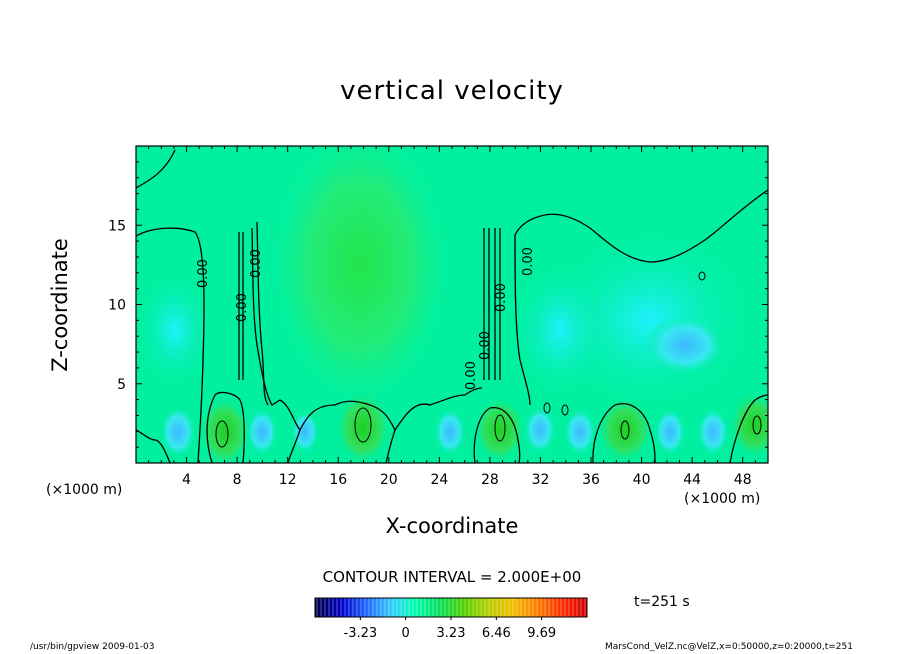 This screenshot has width=904, height=654. Describe the element at coordinates (117, 226) in the screenshot. I see `y-tick-label: 15` at that location.